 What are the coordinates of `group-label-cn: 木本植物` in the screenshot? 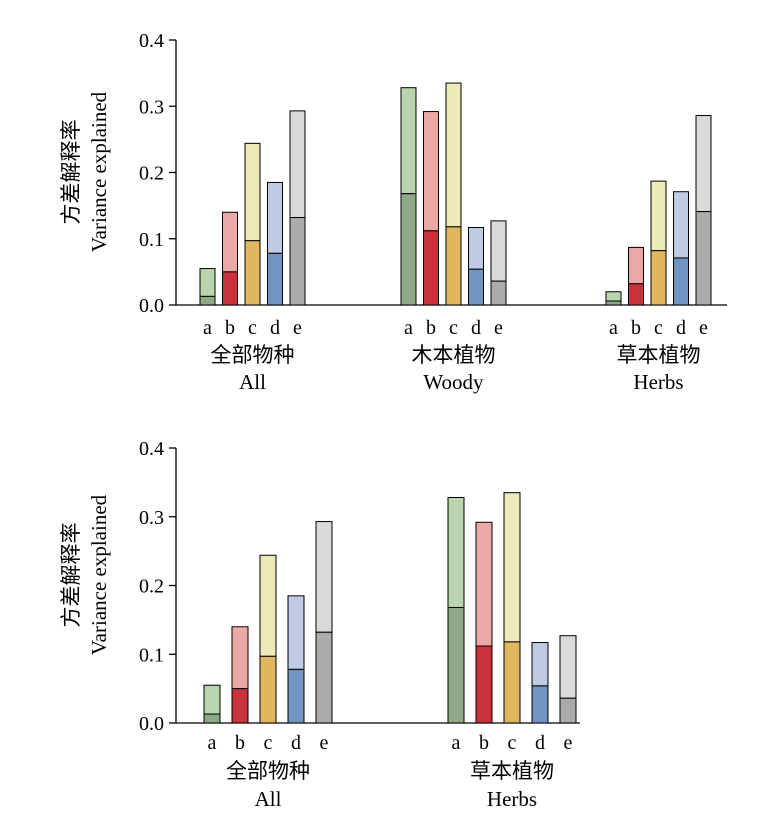 It's located at (454, 355).